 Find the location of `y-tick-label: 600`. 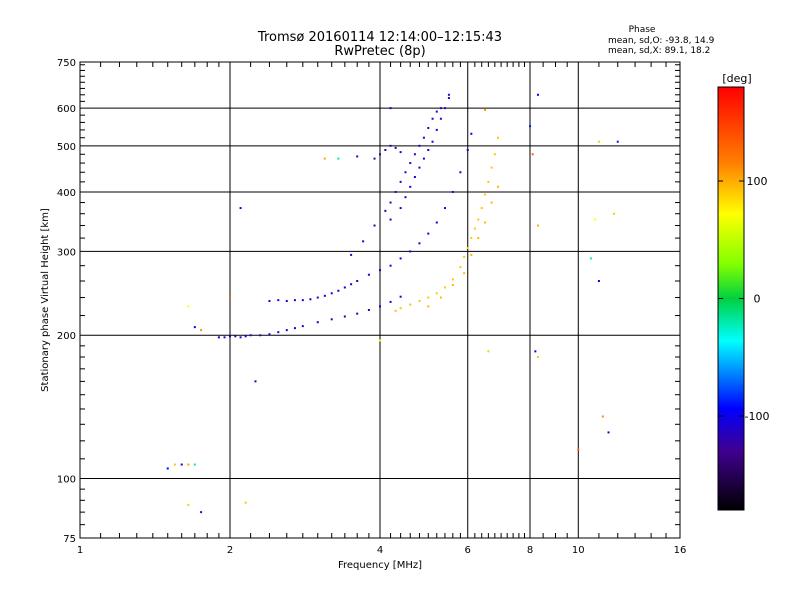

y-tick-label: 600 is located at coordinates (66, 109).